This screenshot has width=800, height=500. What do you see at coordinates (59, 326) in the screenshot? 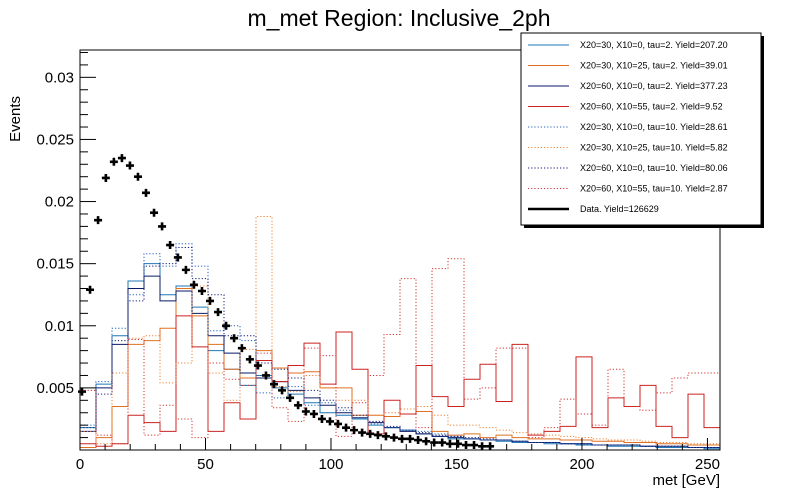
I see `y-tick-label: 0.01` at bounding box center [59, 326].